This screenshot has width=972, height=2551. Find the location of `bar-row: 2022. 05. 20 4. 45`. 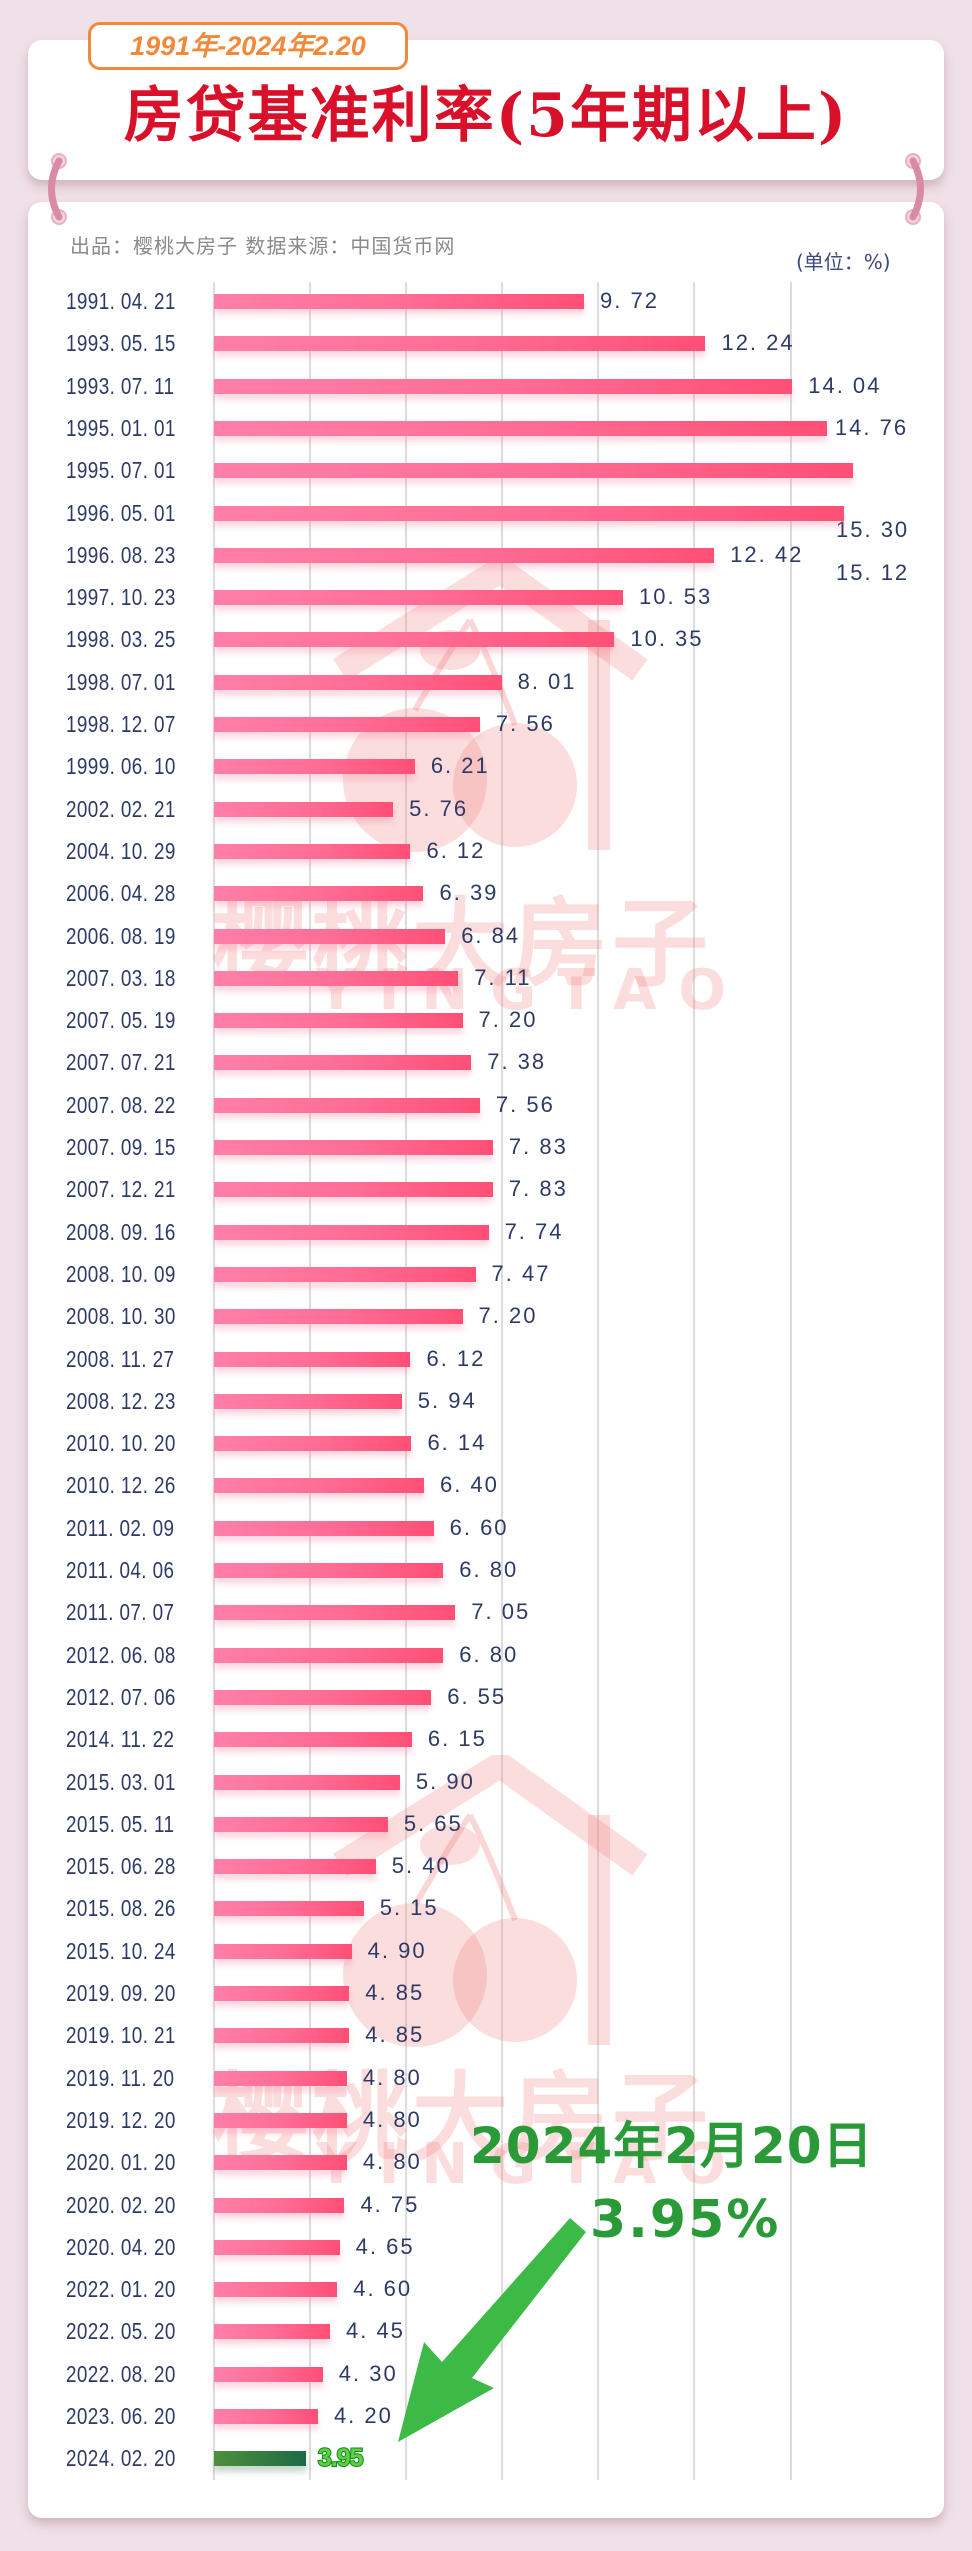

bar-row: 2022. 05. 20 4. 45 is located at coordinates (486, 2331).